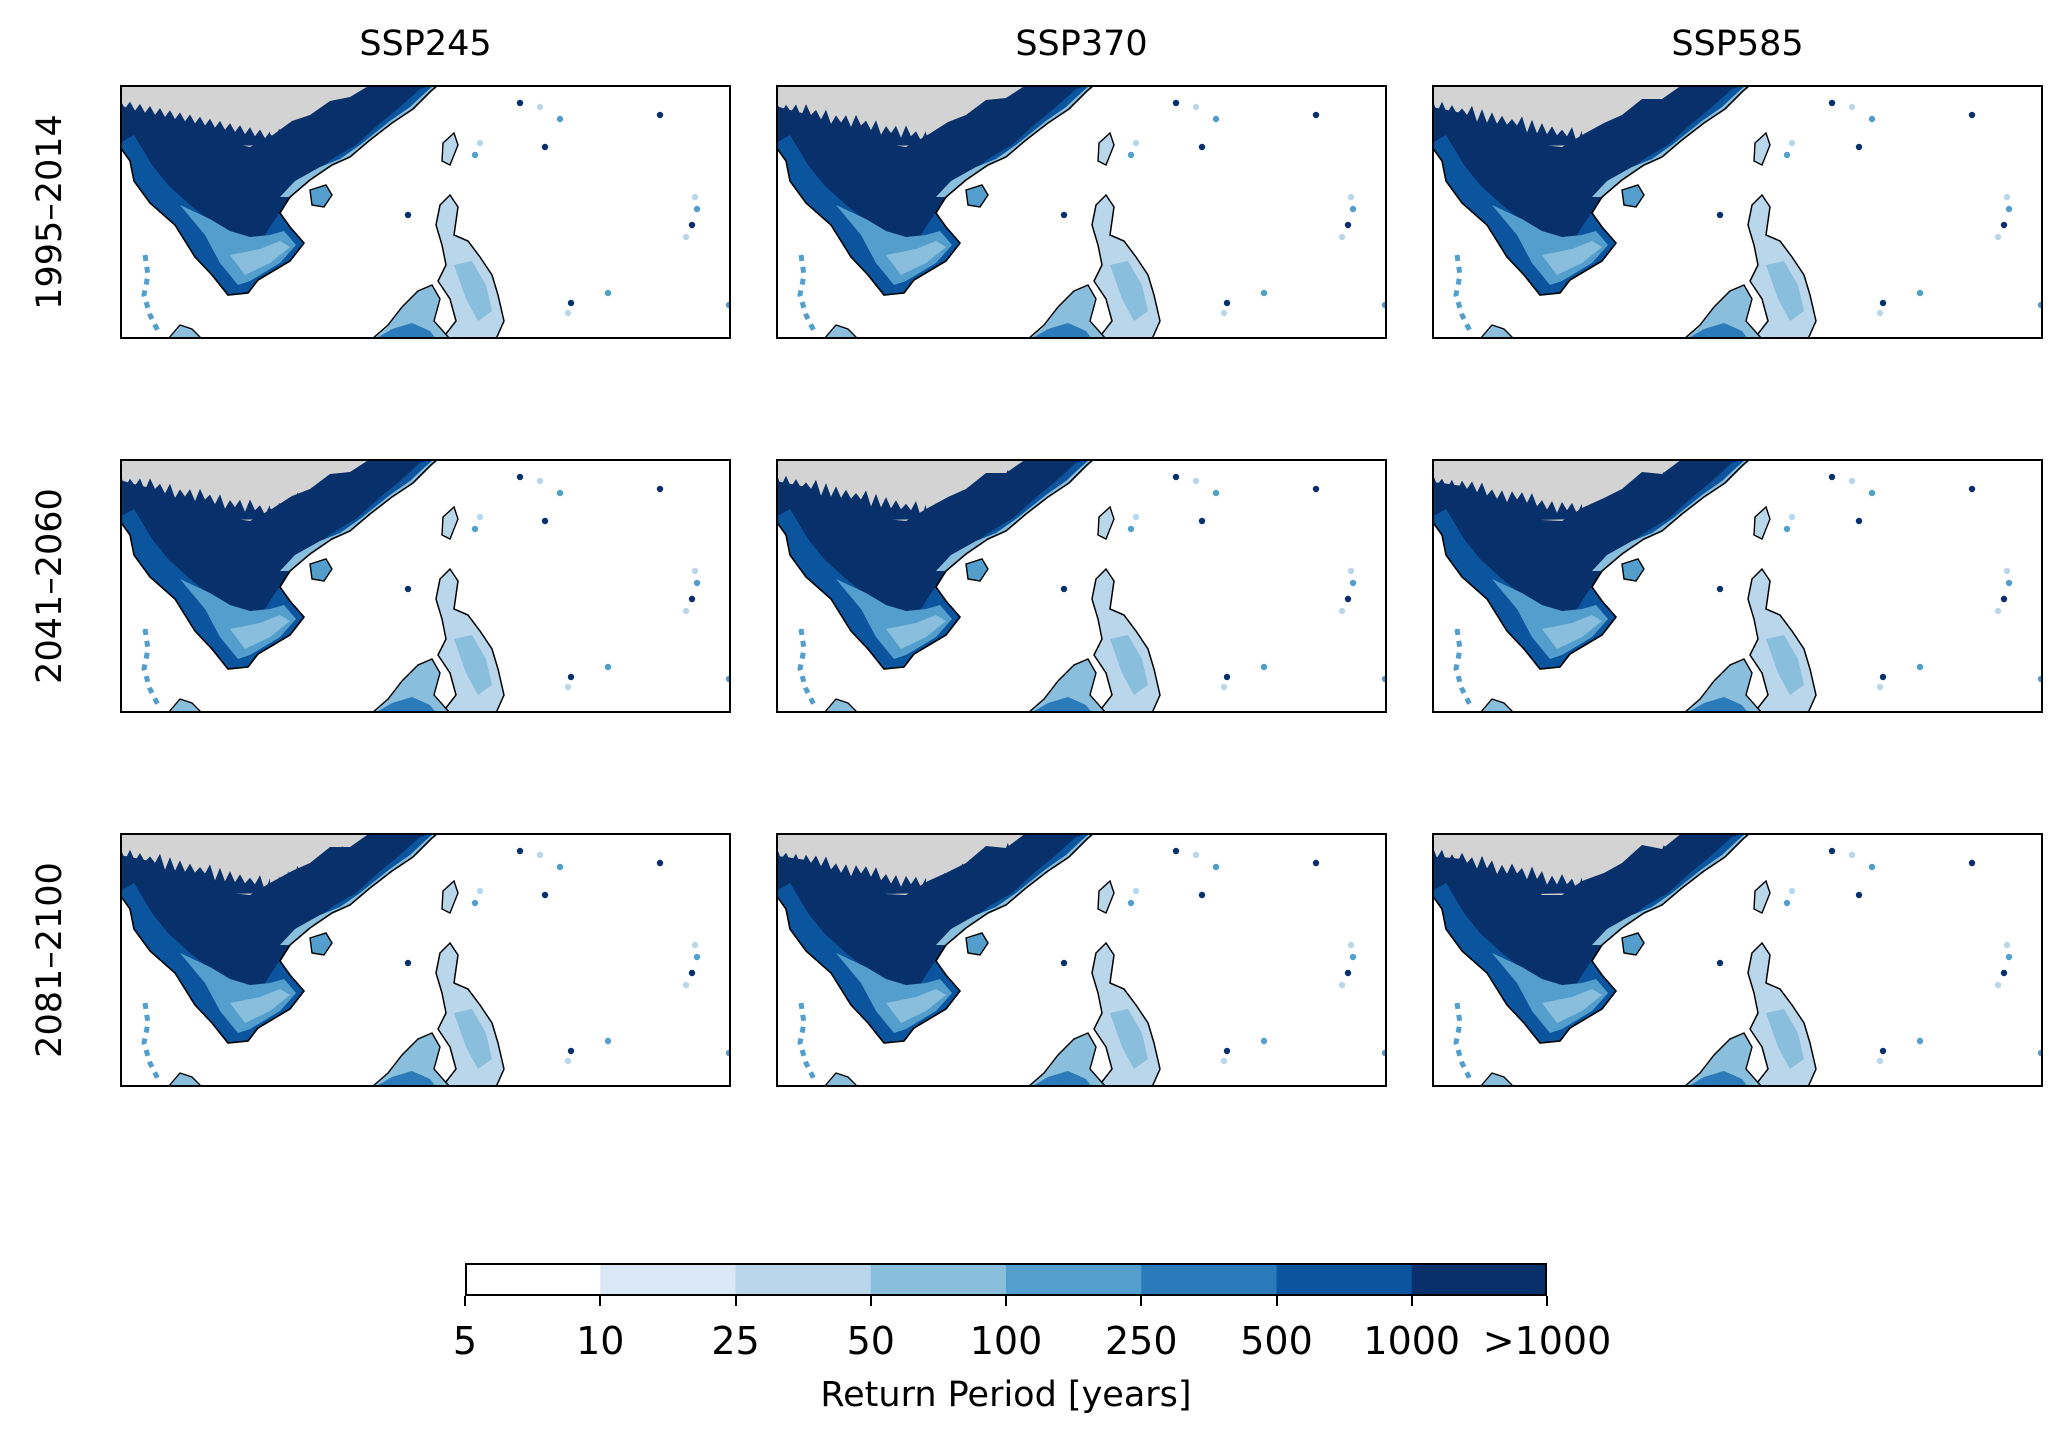 The image size is (2068, 1445). Describe the element at coordinates (600, 1341) in the screenshot. I see `colorbar-tick-label: 10` at that location.